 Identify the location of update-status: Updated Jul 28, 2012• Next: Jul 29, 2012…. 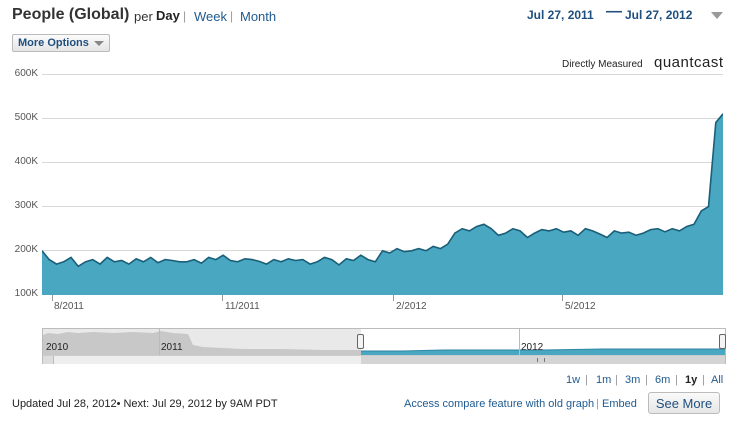
(145, 404).